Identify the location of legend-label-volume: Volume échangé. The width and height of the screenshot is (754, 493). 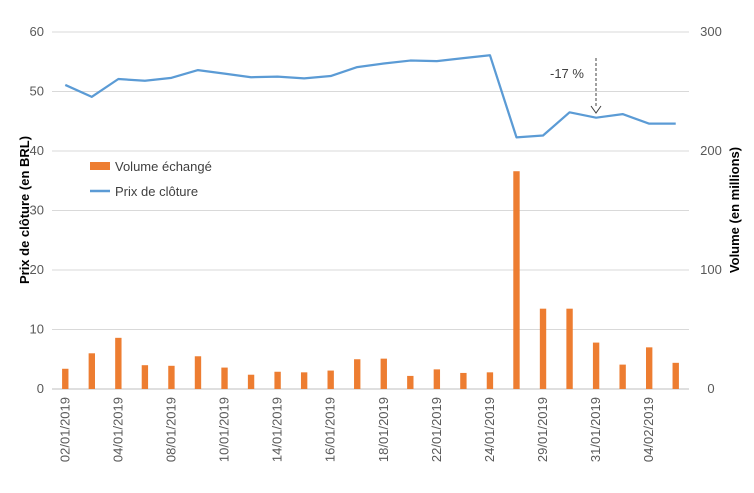
(163, 166).